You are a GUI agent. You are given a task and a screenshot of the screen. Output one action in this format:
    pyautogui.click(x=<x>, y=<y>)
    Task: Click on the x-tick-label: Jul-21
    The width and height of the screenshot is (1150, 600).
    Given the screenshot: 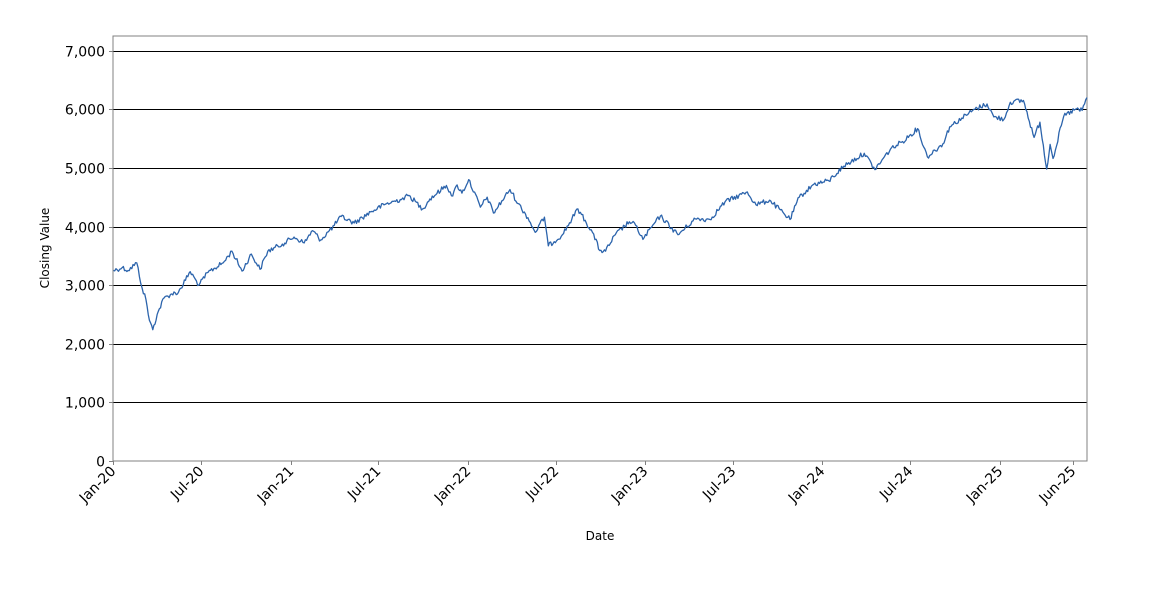 What is the action you would take?
    pyautogui.click(x=364, y=484)
    